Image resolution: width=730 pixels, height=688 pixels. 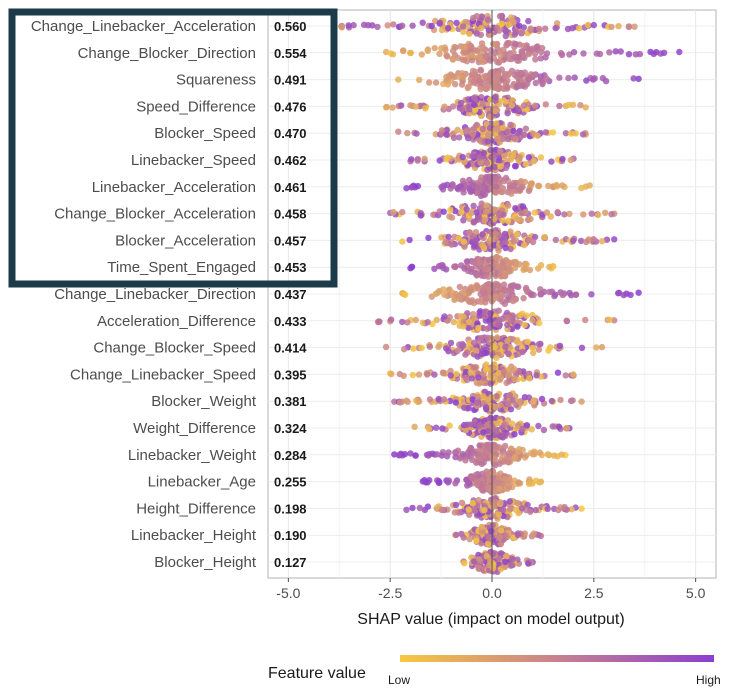 I want to click on feature-mean-value: 0.414, so click(x=290, y=348).